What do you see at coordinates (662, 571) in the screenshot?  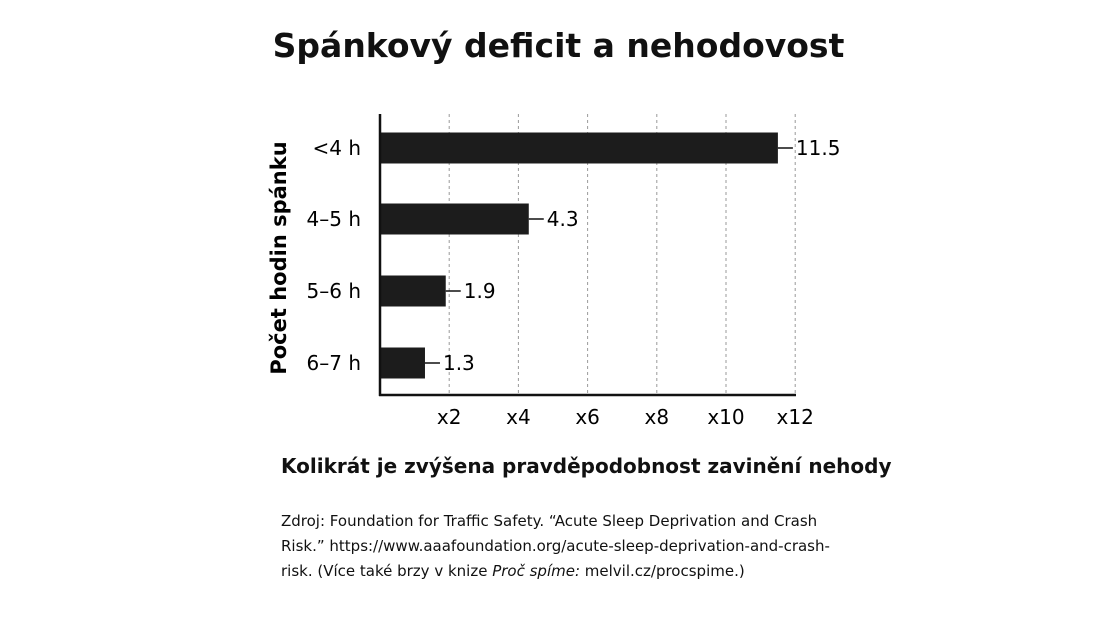 I see `source-line-3-end: melvil.cz/procspime.)` at bounding box center [662, 571].